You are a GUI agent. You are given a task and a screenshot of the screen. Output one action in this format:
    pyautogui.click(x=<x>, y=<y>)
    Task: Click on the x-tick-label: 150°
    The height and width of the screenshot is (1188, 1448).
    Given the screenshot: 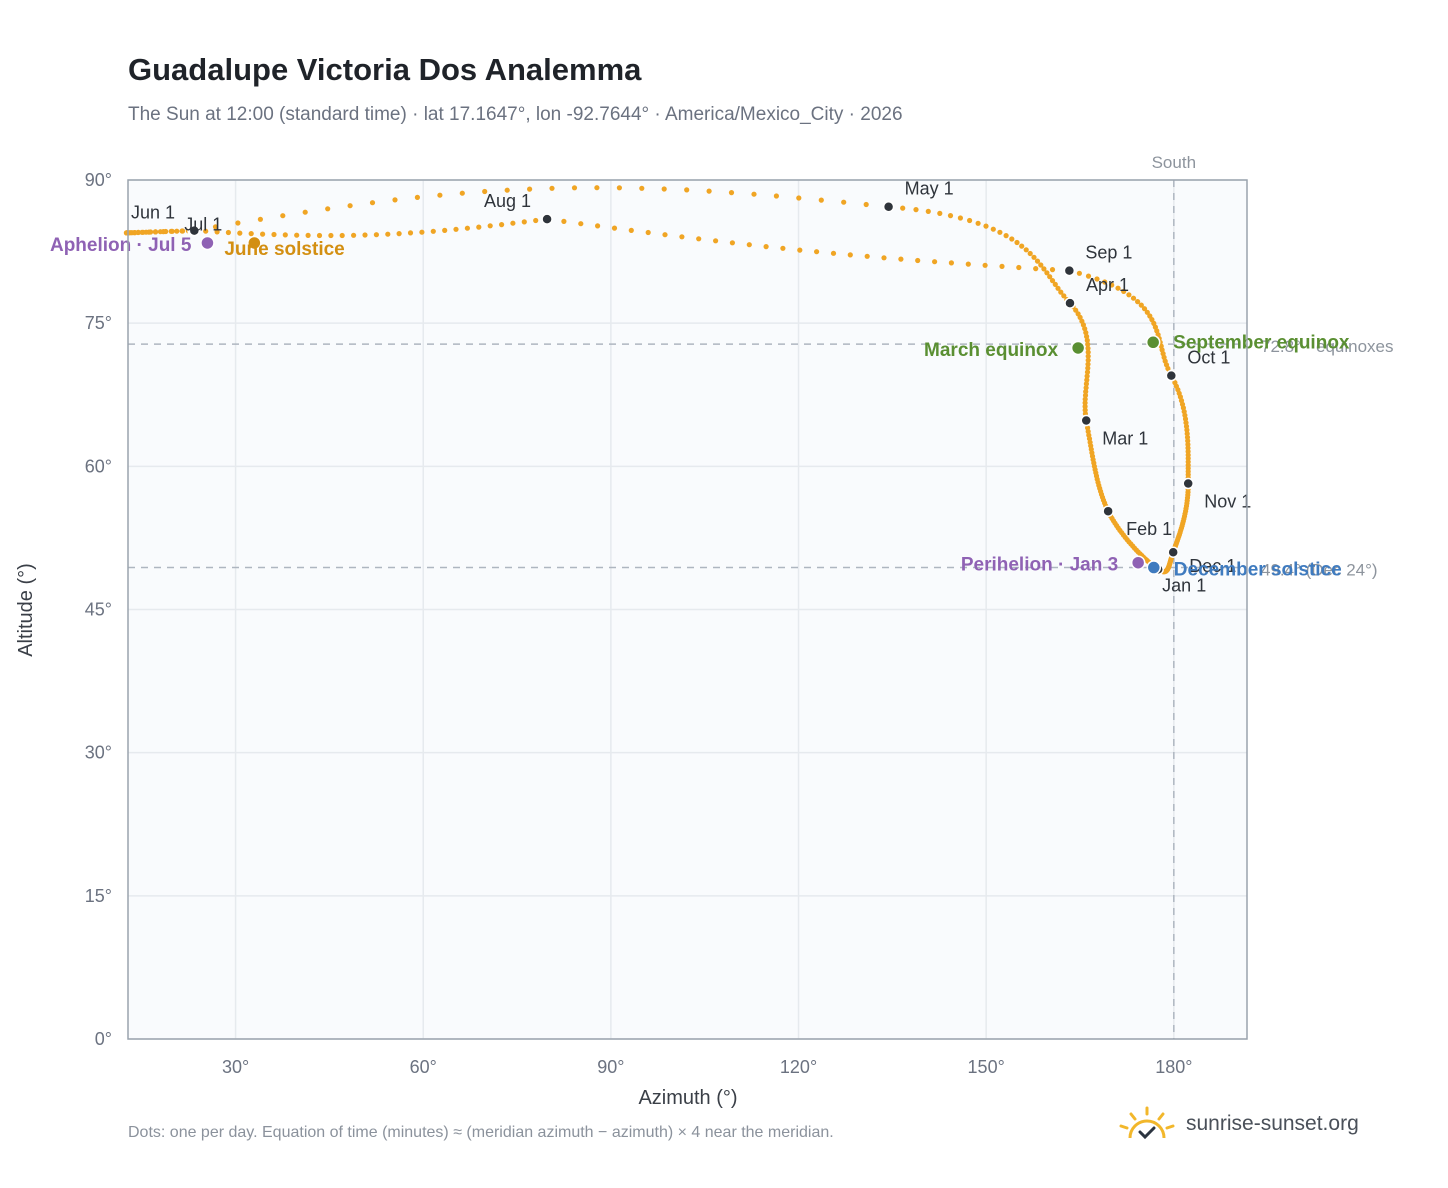 What is the action you would take?
    pyautogui.click(x=986, y=1067)
    